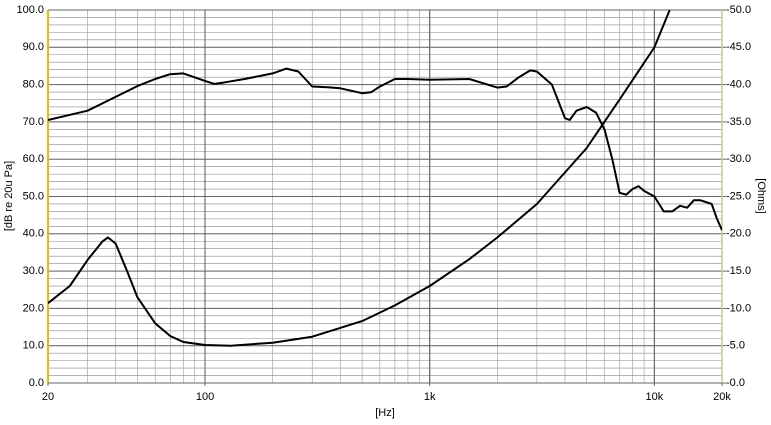 This screenshot has width=771, height=425. Describe the element at coordinates (33, 234) in the screenshot. I see `y-tick-label: 40.0` at that location.